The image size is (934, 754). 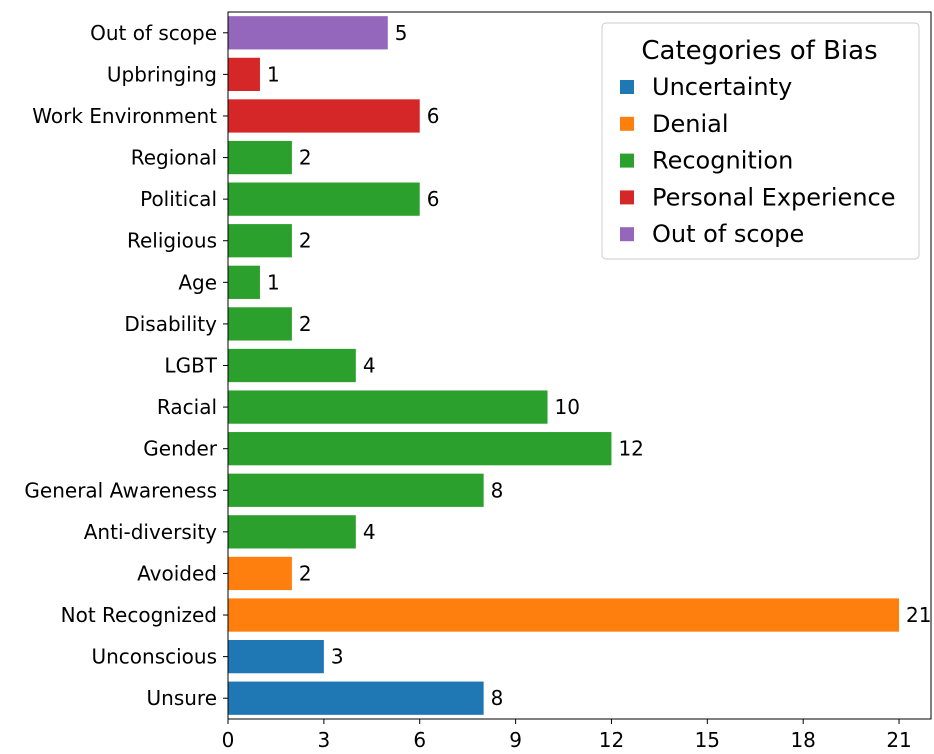 What do you see at coordinates (305, 158) in the screenshot?
I see `value-label-regional: 2` at bounding box center [305, 158].